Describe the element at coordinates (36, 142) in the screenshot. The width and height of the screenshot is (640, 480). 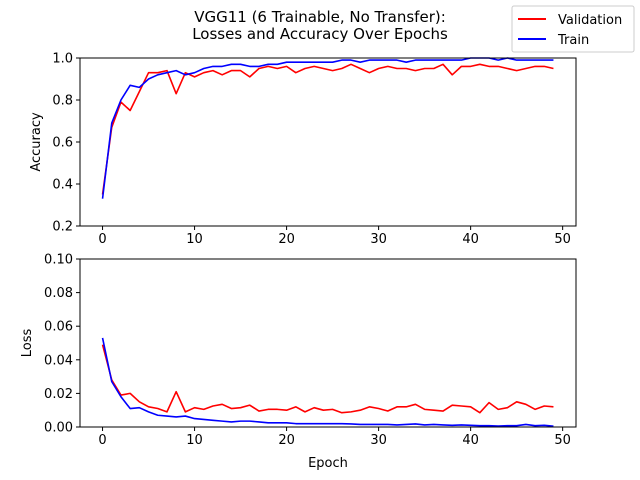
I see `accuracy-y-axis-label: Accuracy` at that location.